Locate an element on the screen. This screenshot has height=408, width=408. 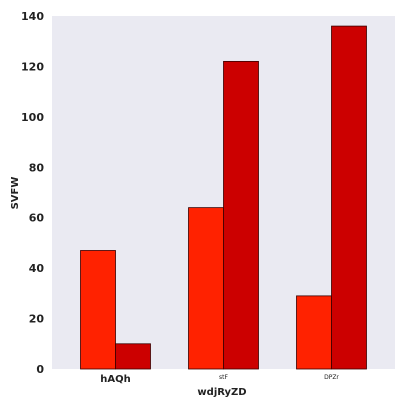
y-tick-label: 60 is located at coordinates (37, 218).